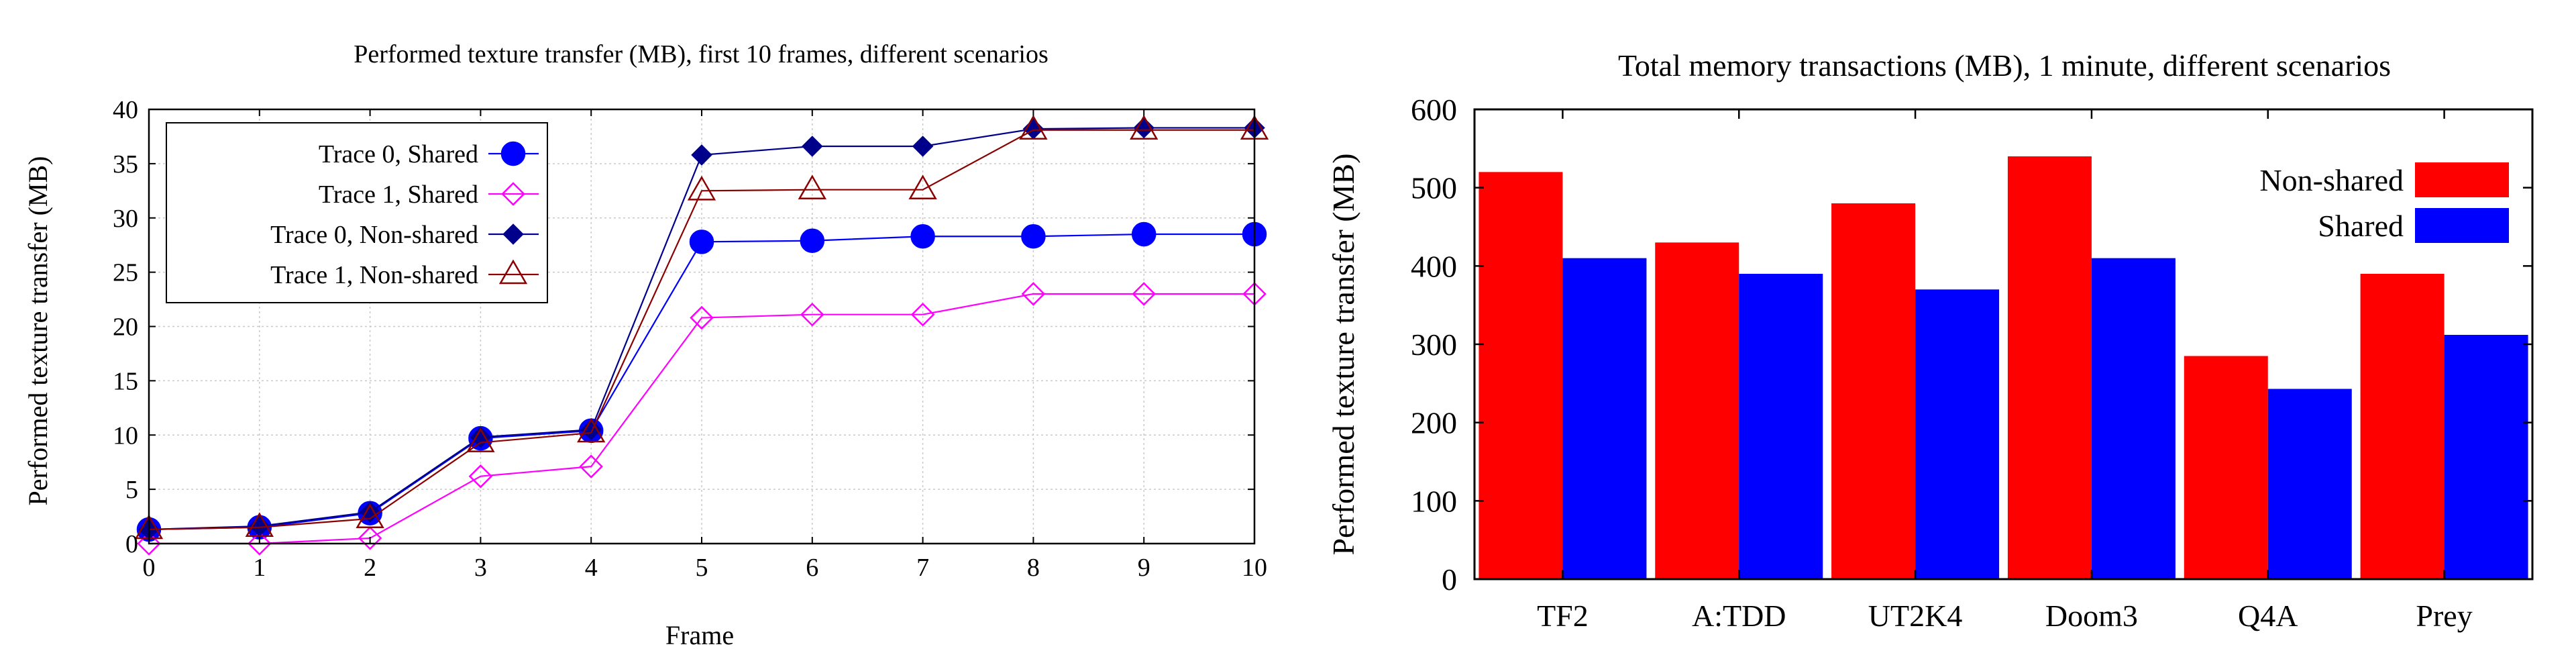  I want to click on bar-chart-y-tick-label: 0, so click(1449, 579).